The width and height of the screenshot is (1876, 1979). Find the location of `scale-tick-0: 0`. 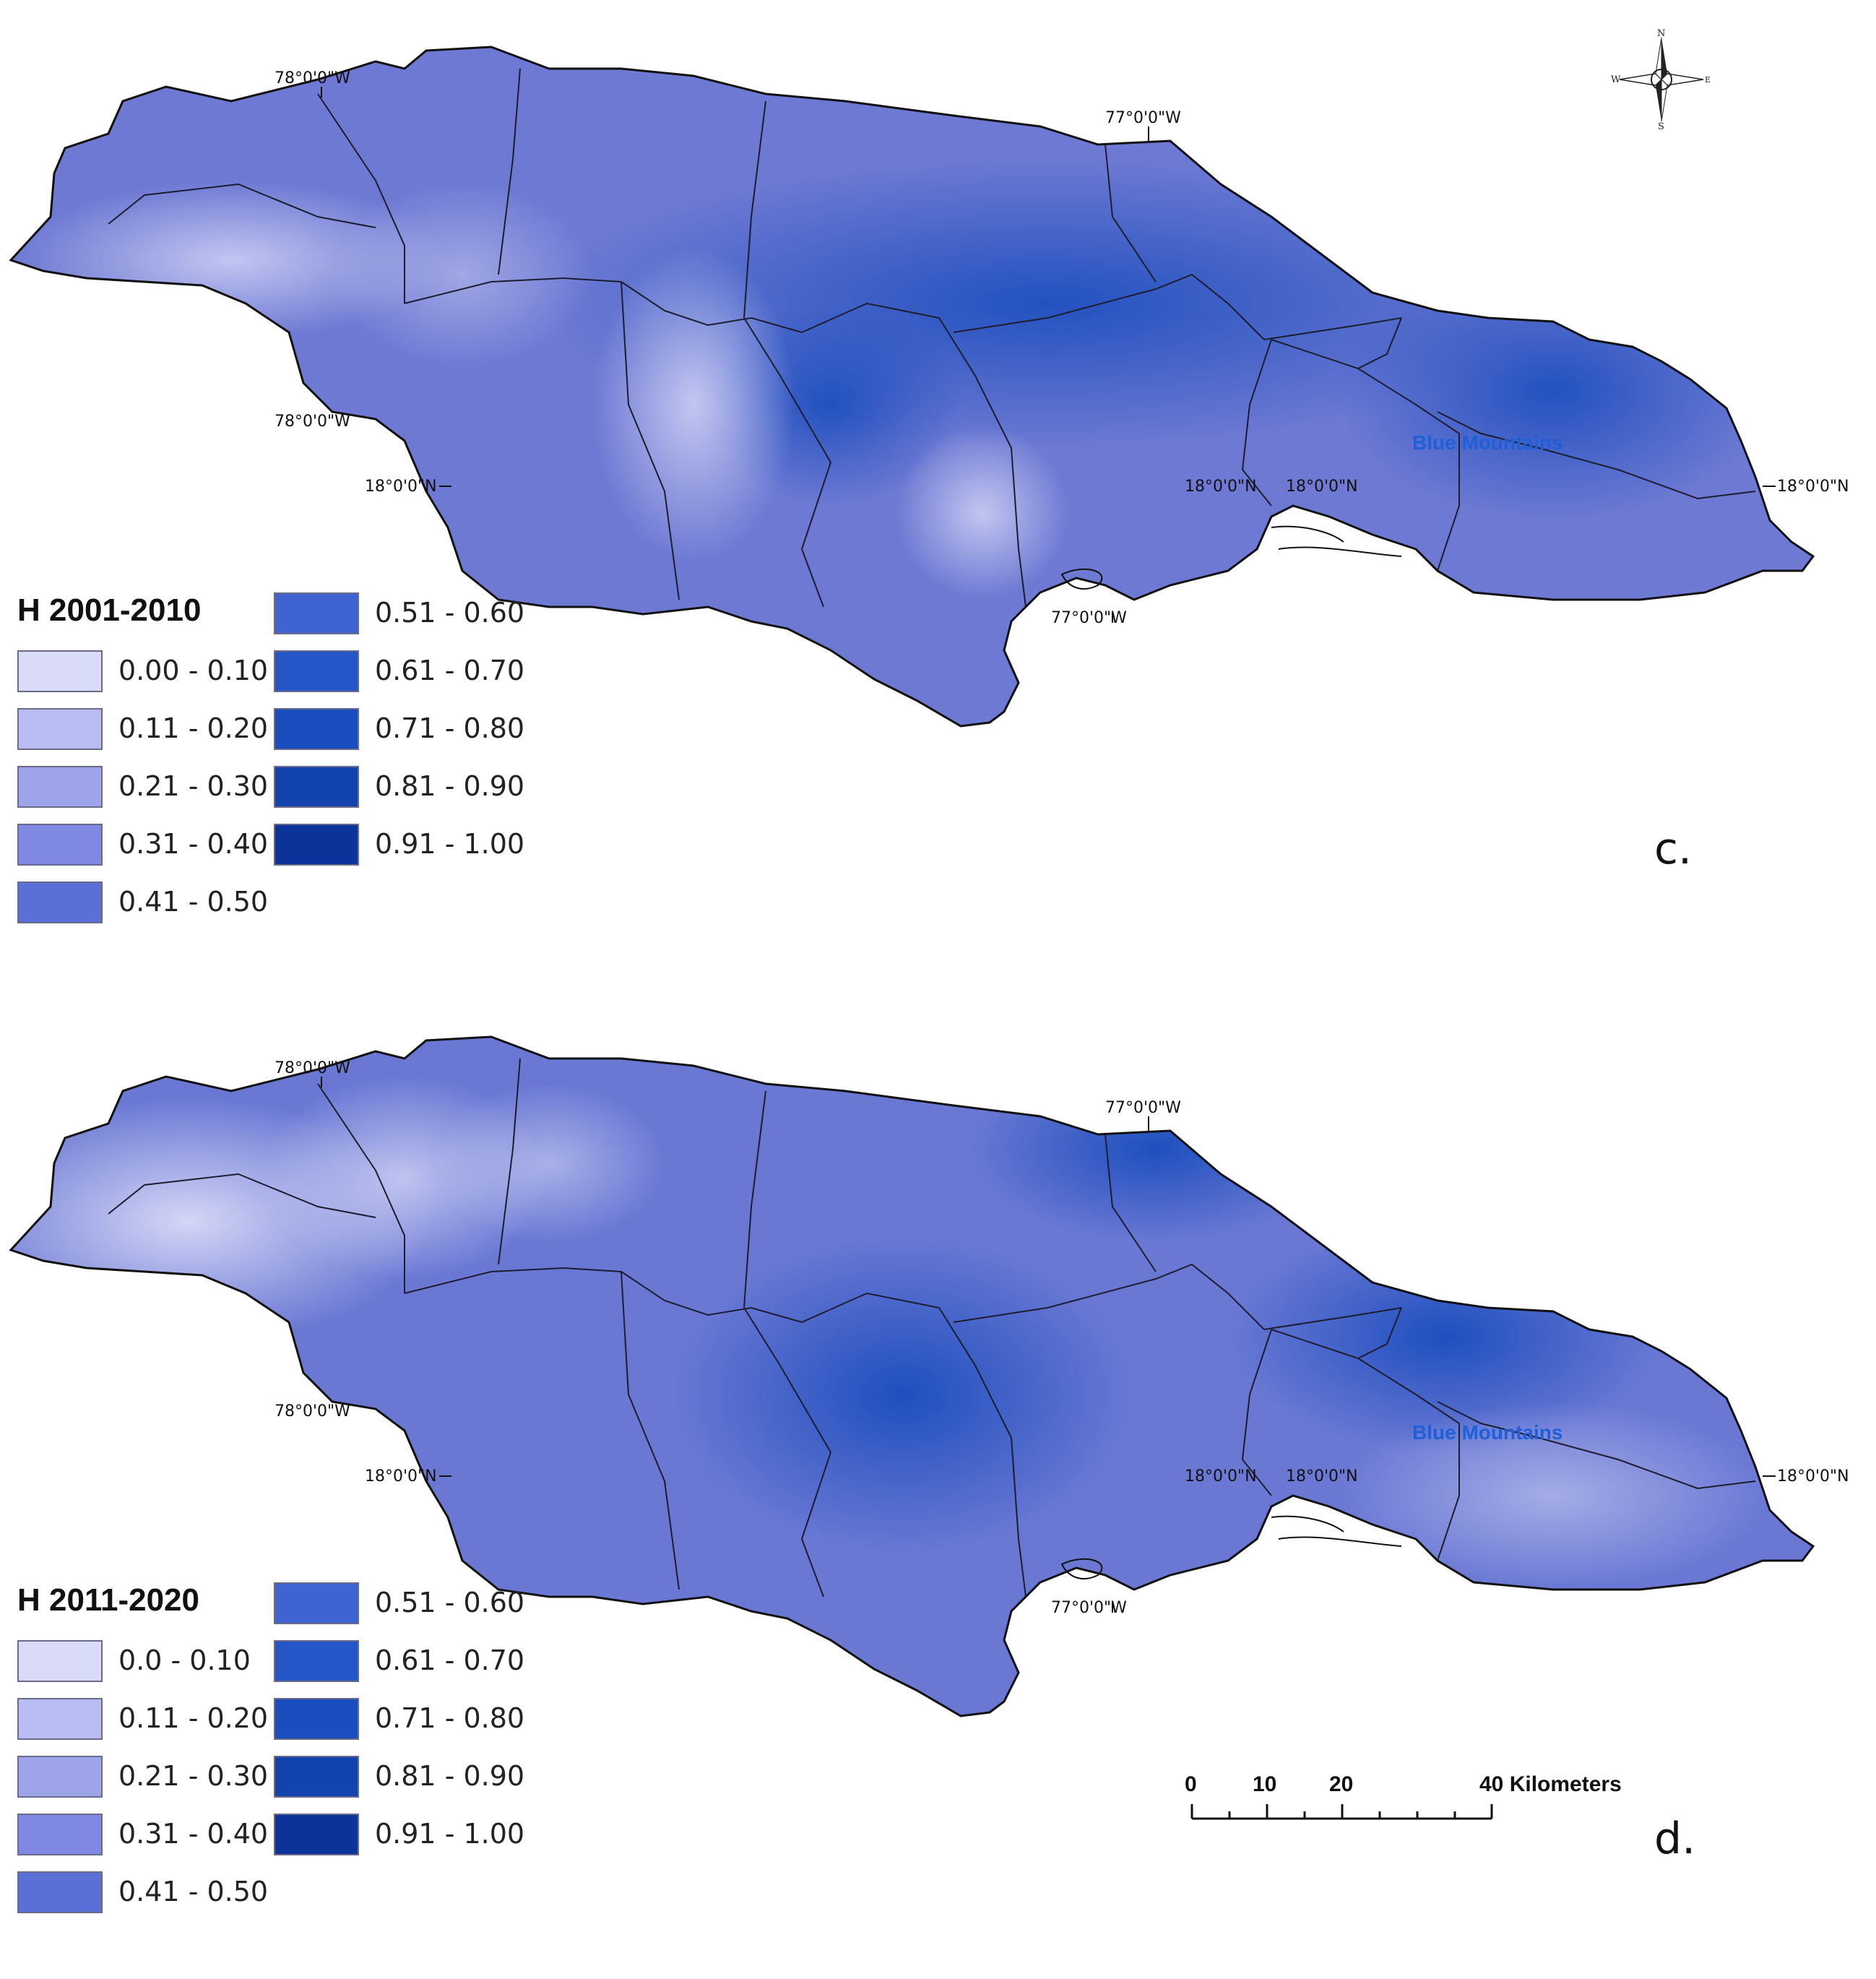

scale-tick-0: 0 is located at coordinates (1191, 1784).